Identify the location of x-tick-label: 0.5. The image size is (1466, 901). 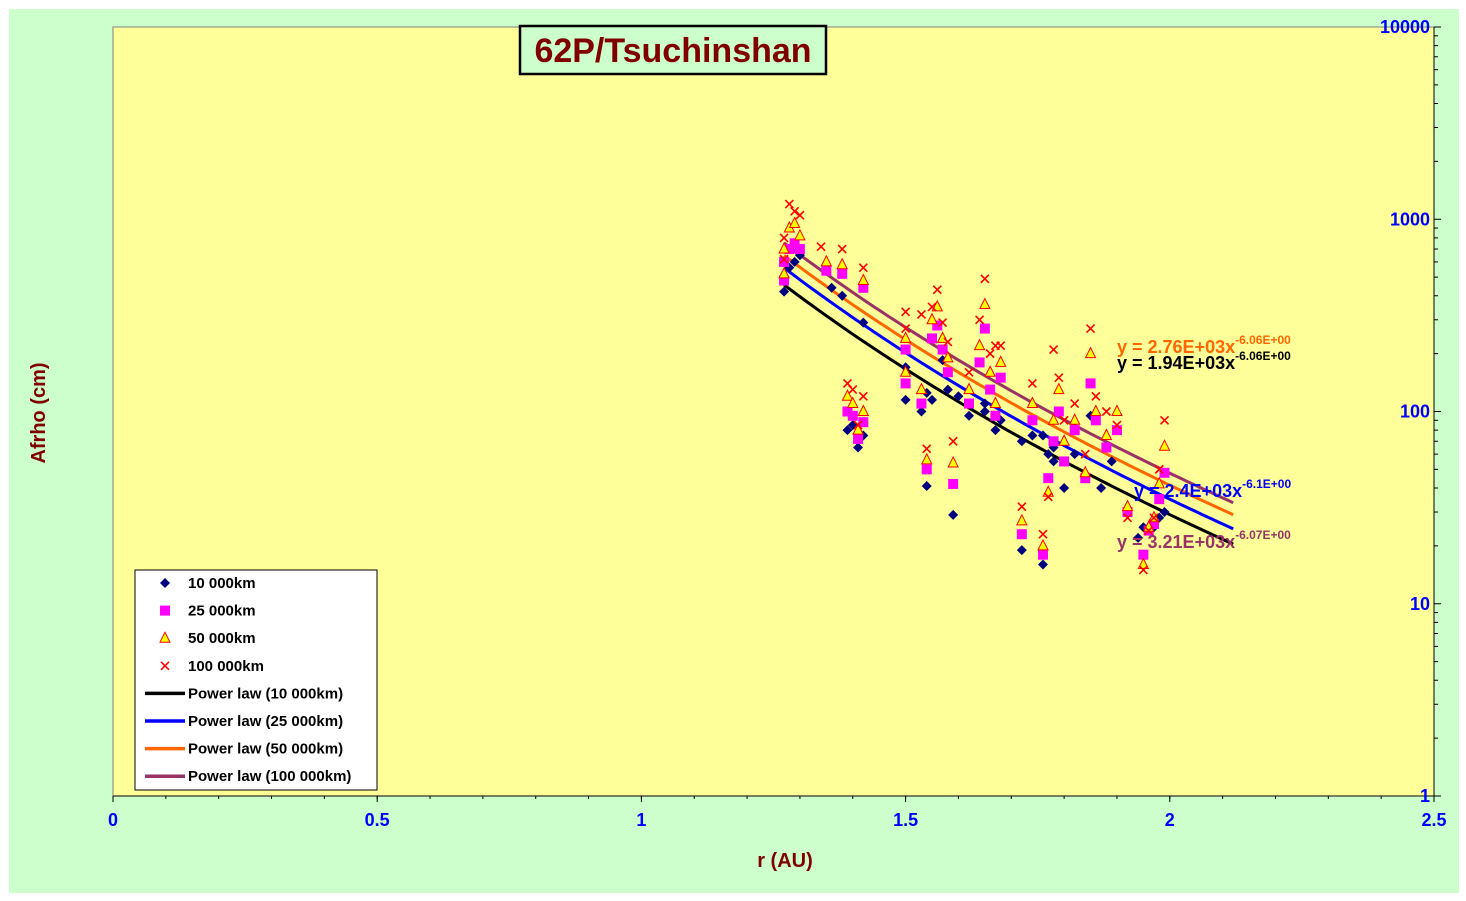
(377, 820).